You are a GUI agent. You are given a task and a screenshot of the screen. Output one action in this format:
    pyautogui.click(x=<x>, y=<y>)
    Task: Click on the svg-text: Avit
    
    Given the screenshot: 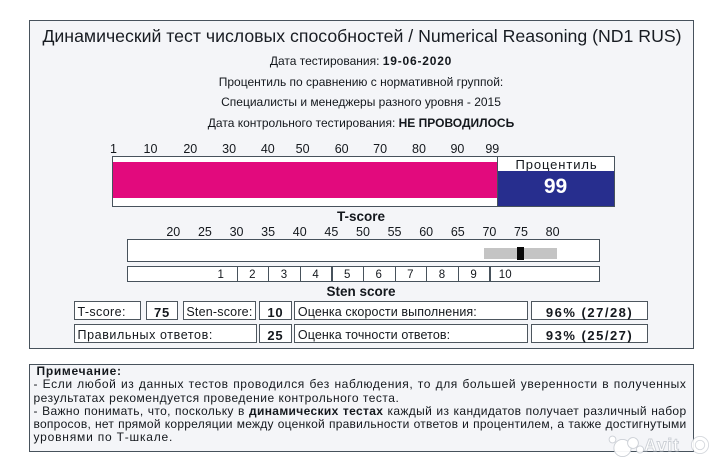 What is the action you would take?
    pyautogui.click(x=662, y=445)
    